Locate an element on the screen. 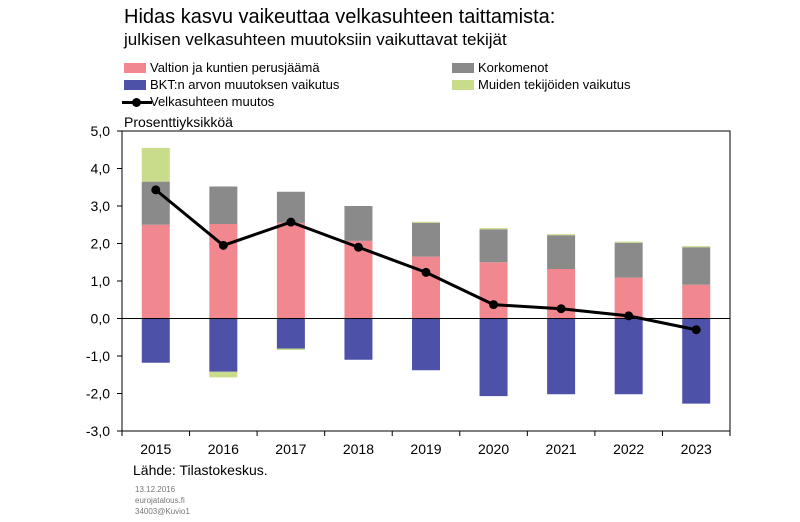 This screenshot has width=800, height=522. x-tick-label: 2016 is located at coordinates (223, 449).